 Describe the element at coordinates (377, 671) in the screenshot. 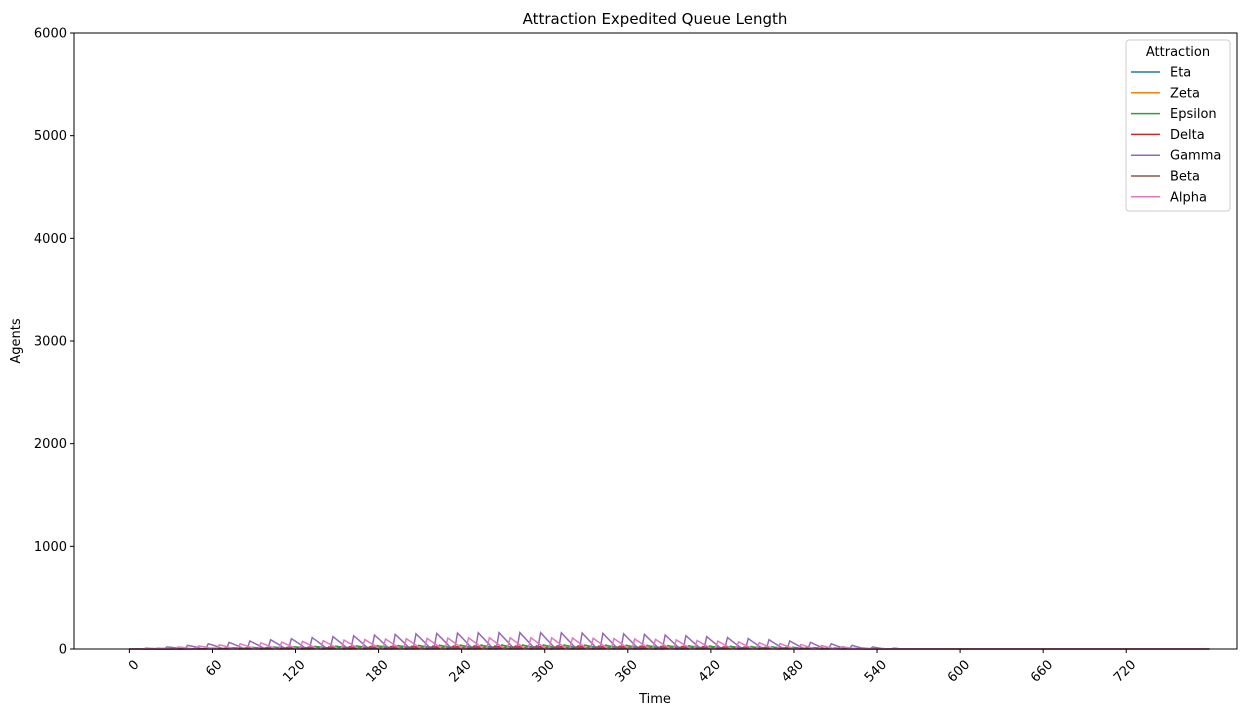

I see `x-tick-label: 180` at that location.